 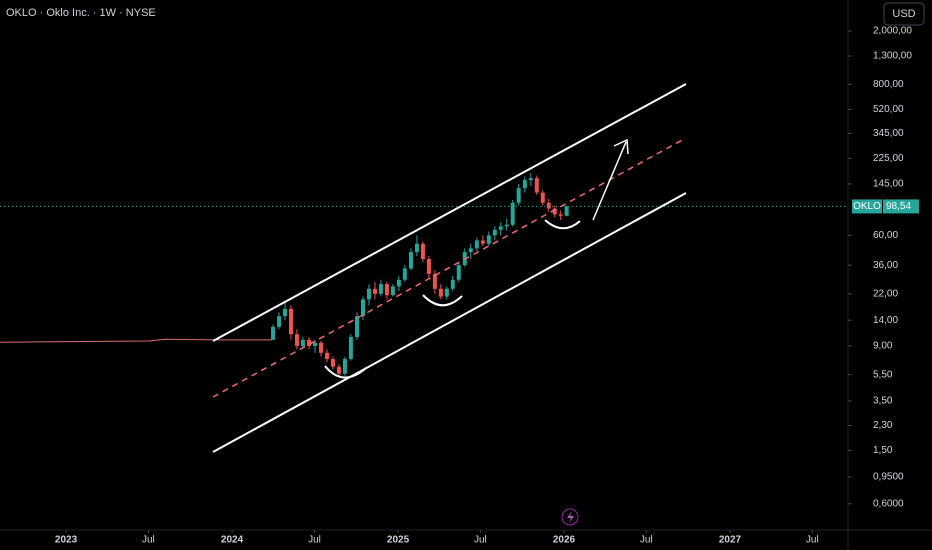 What do you see at coordinates (888, 84) in the screenshot?
I see `y-tick-label: 800,00` at bounding box center [888, 84].